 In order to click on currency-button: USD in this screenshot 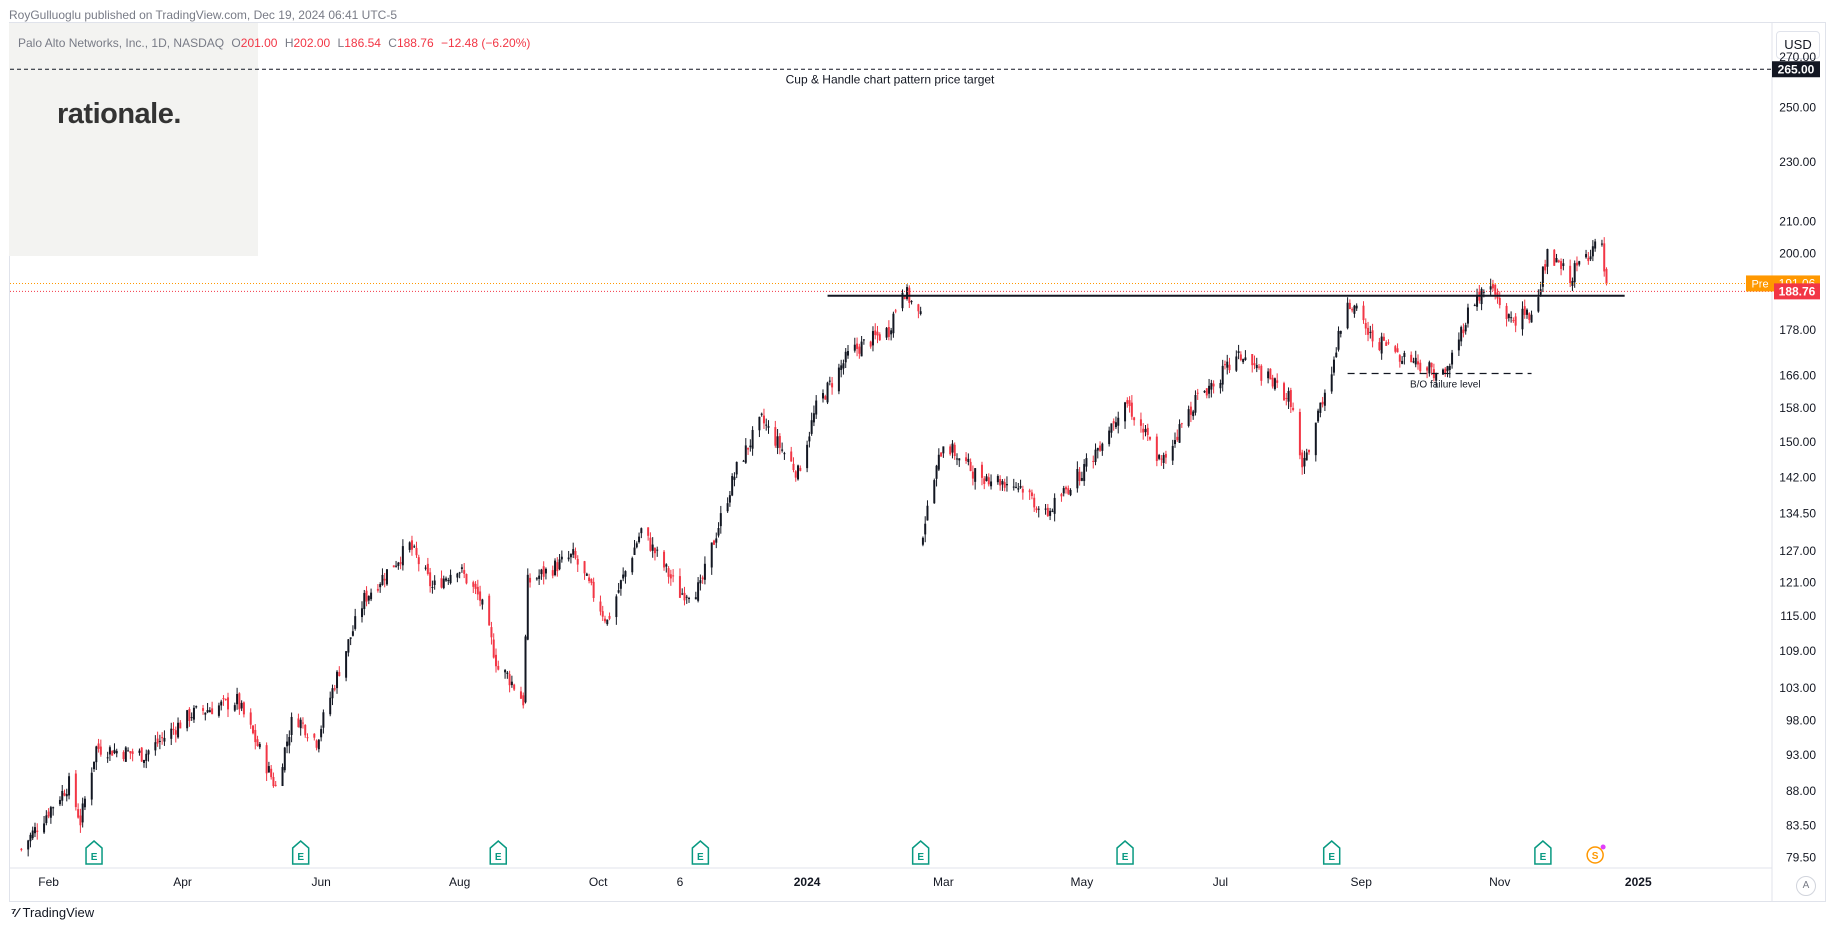, I will do `click(1798, 45)`.